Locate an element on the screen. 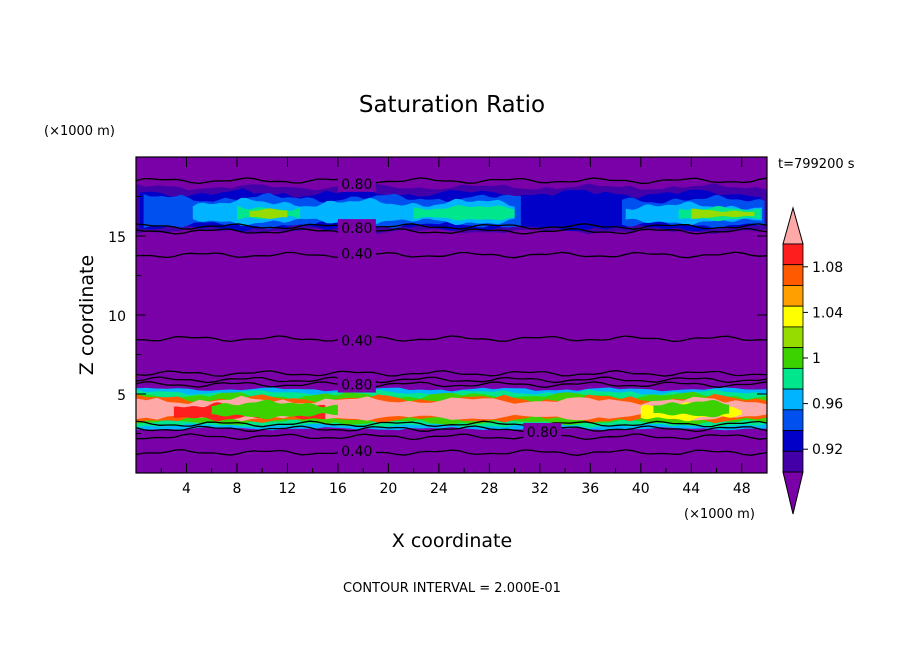 The height and width of the screenshot is (654, 904). x-unit-label: (×1000 m) is located at coordinates (719, 514).